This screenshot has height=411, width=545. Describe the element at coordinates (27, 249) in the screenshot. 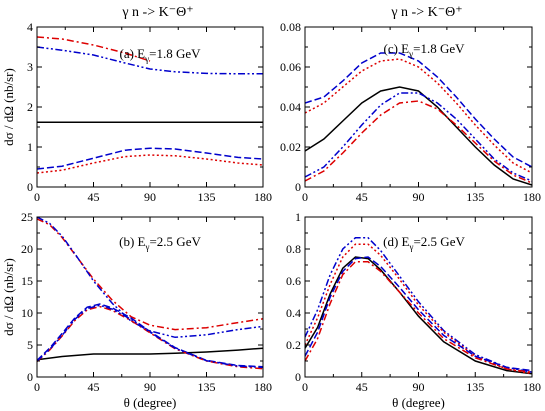

I see `y-tick-label: 20` at that location.